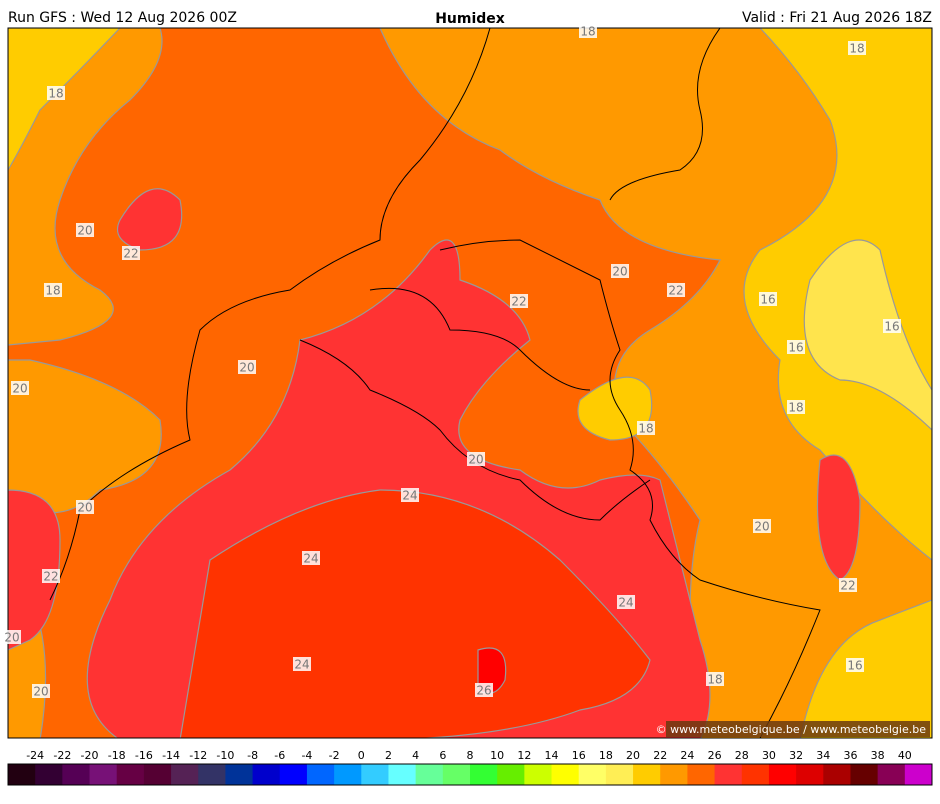 Image resolution: width=940 pixels, height=804 pixels. What do you see at coordinates (252, 755) in the screenshot?
I see `colorbar-tick-label: -8` at bounding box center [252, 755].